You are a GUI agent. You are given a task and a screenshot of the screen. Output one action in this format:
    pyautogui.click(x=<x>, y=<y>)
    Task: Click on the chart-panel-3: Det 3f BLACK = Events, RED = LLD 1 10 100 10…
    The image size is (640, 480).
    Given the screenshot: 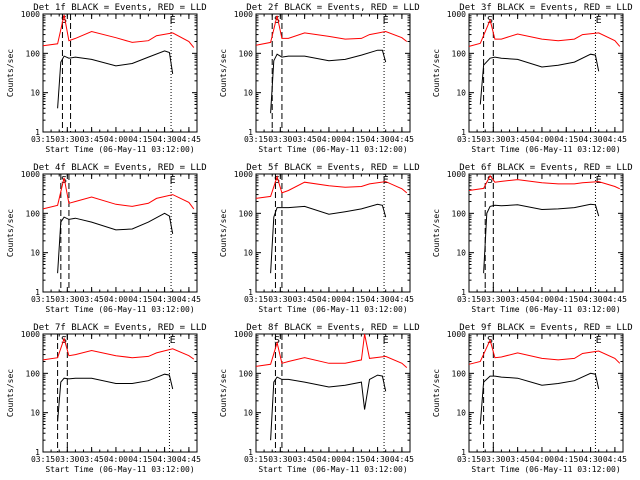 What is the action you would take?
    pyautogui.click(x=532, y=78)
    